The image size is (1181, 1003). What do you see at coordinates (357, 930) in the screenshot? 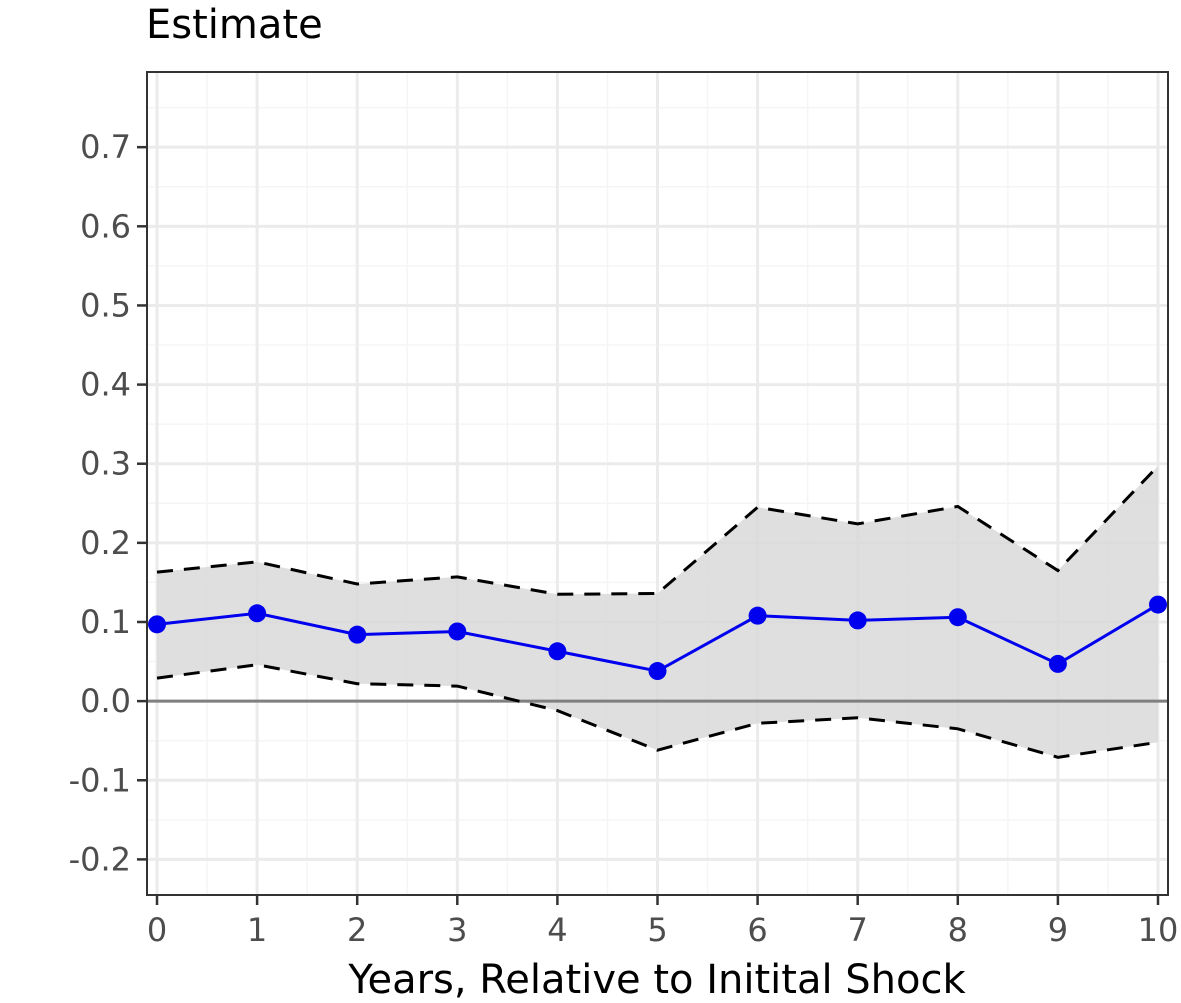
I see `x-tick-label: 2` at bounding box center [357, 930].